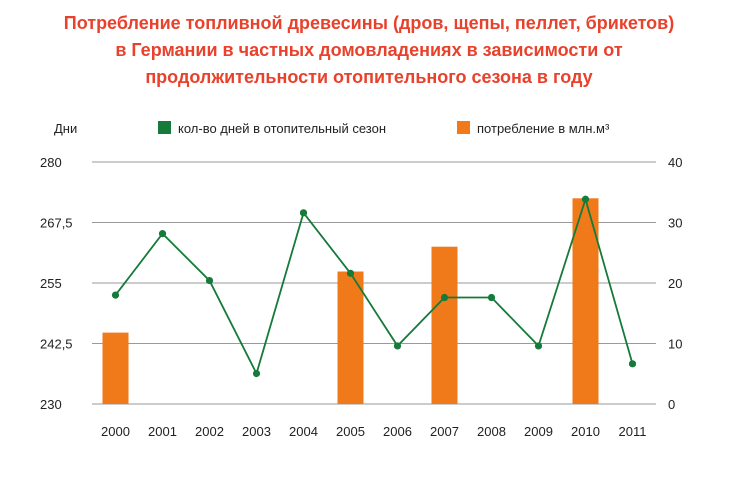 Image resolution: width=750 pixels, height=484 pixels. What do you see at coordinates (162, 431) in the screenshot?
I see `x-tick-label: 2001` at bounding box center [162, 431].